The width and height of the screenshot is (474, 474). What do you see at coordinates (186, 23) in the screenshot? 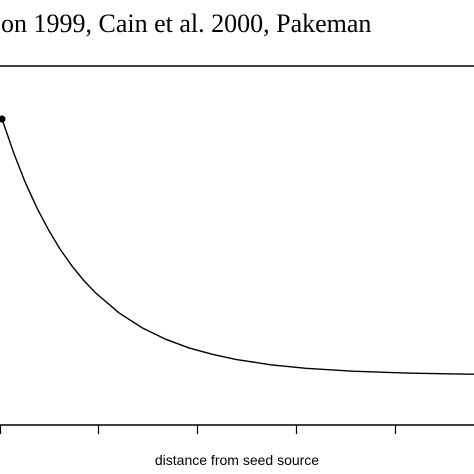
I see `caption-text: on 1999, Cain et al. 2000, Pakeman` at bounding box center [186, 23].